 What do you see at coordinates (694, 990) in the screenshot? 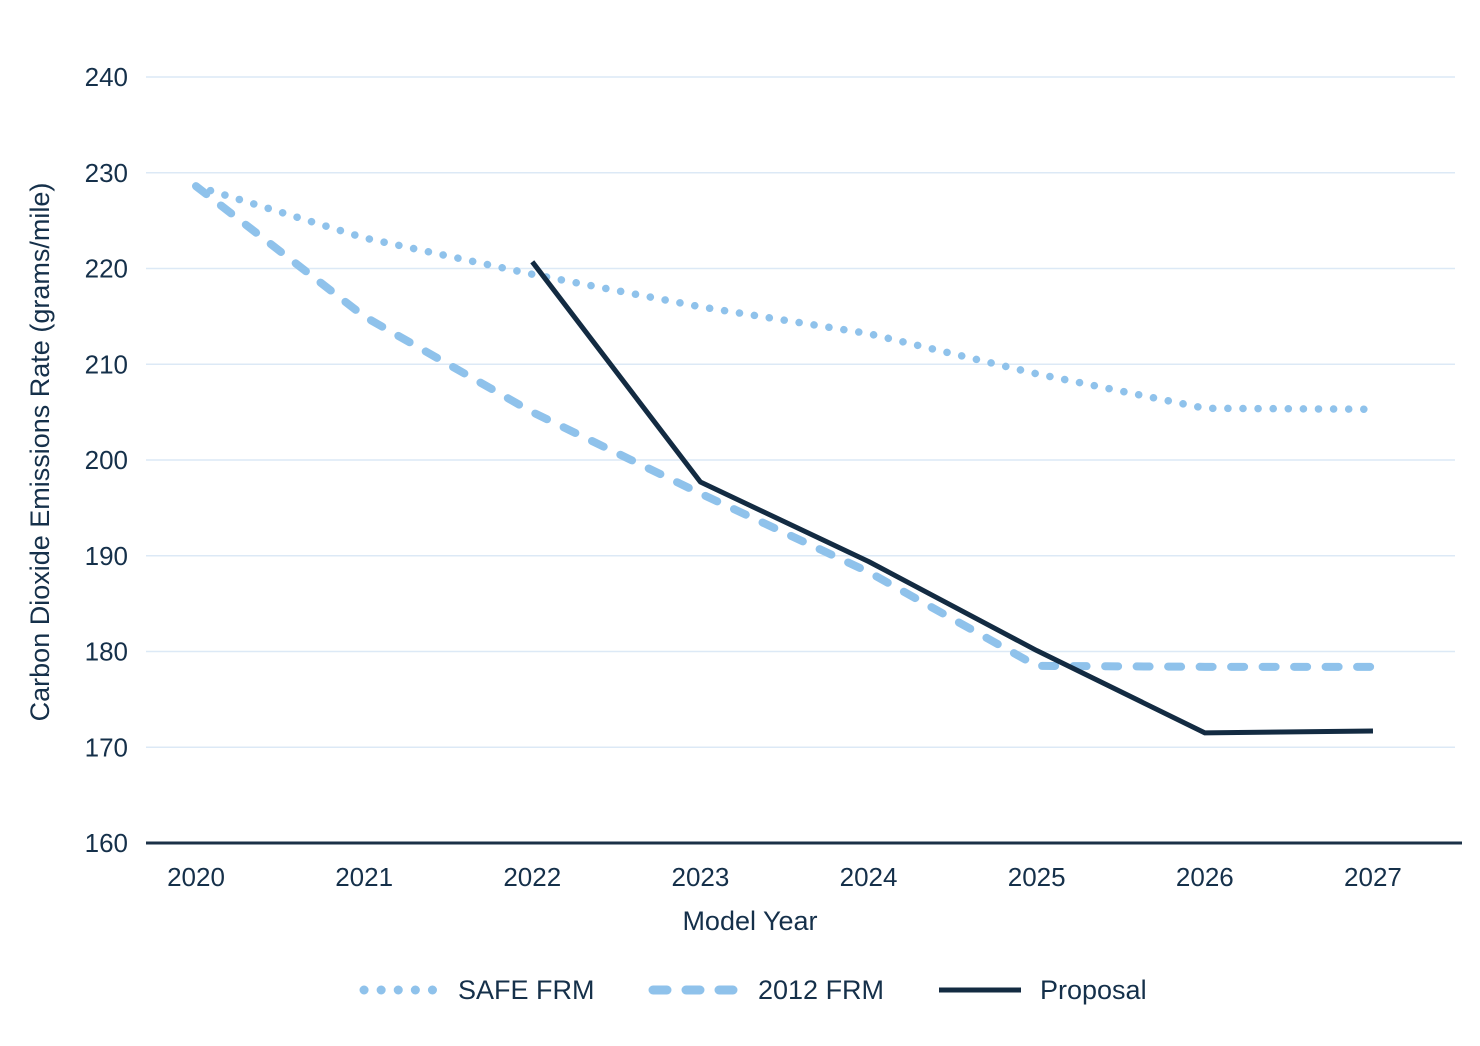
I see `dashed-line-swatch-icon` at bounding box center [694, 990].